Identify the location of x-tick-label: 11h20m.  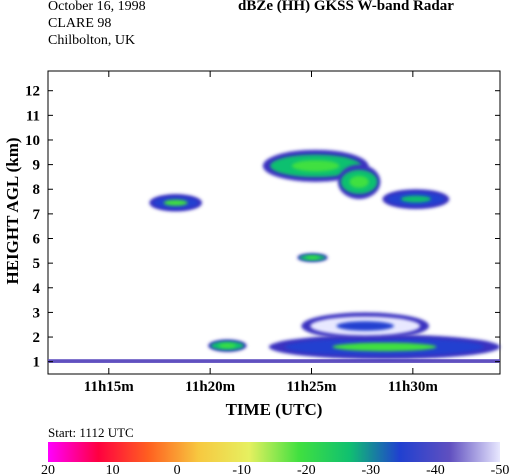
(210, 387).